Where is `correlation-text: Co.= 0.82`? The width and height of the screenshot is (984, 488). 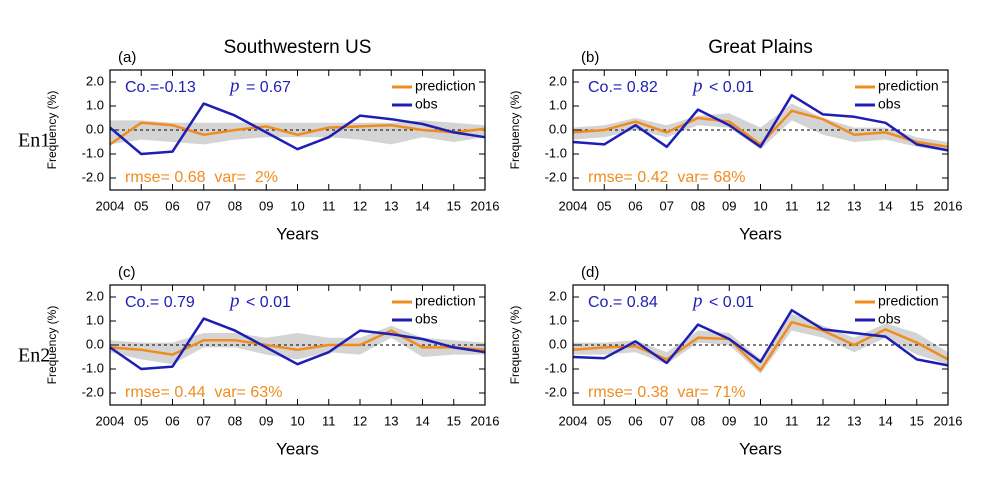
correlation-text: Co.= 0.82 is located at coordinates (623, 87).